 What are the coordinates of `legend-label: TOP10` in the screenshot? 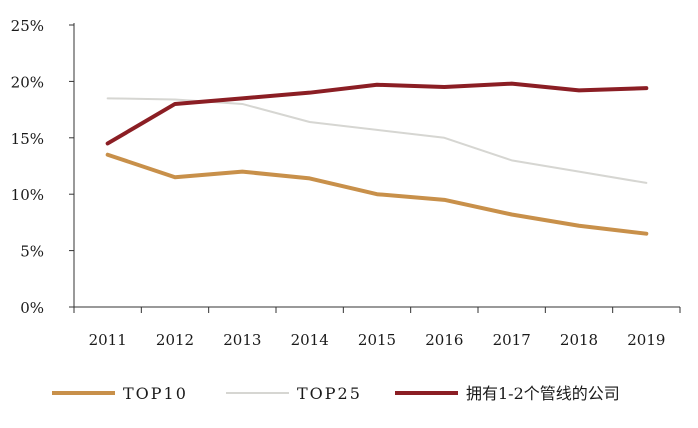 It's located at (155, 393).